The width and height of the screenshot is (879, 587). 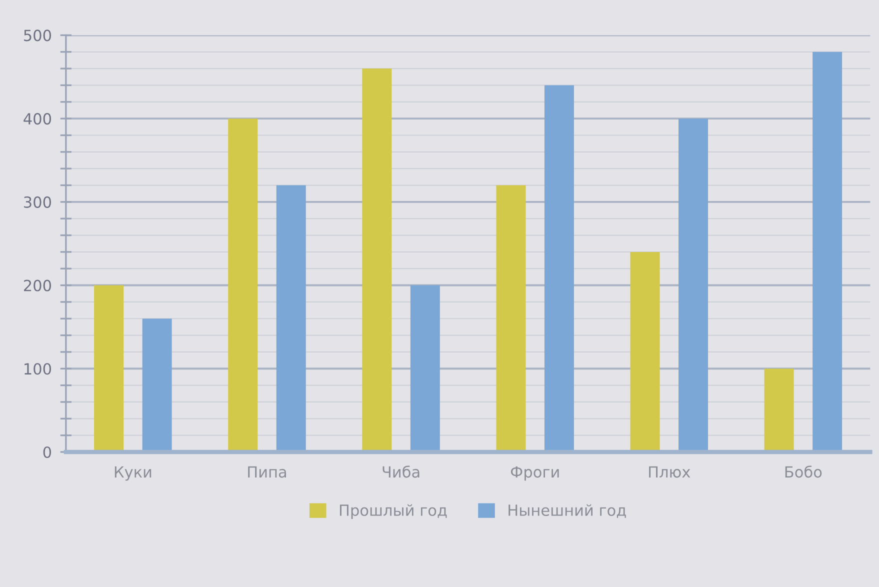 What do you see at coordinates (534, 473) in the screenshot?
I see `x-tick-label: Фроги` at bounding box center [534, 473].